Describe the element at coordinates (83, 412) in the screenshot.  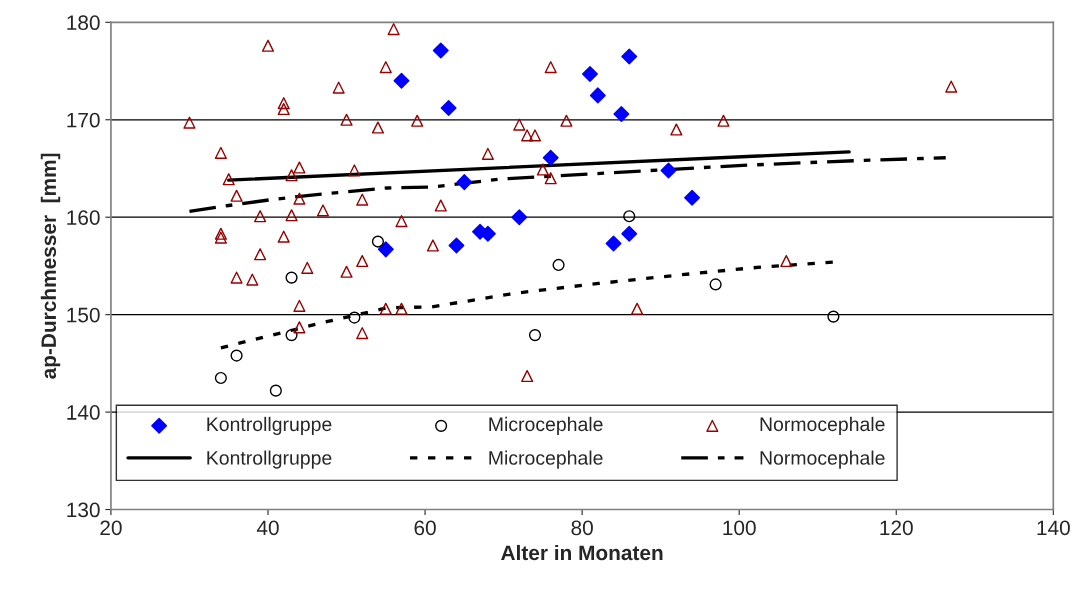
I see `y-tick-label: 140` at that location.